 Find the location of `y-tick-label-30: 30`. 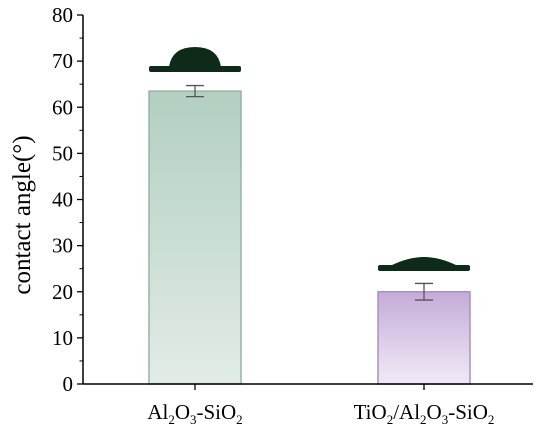

y-tick-label-30: 30 is located at coordinates (62, 246).